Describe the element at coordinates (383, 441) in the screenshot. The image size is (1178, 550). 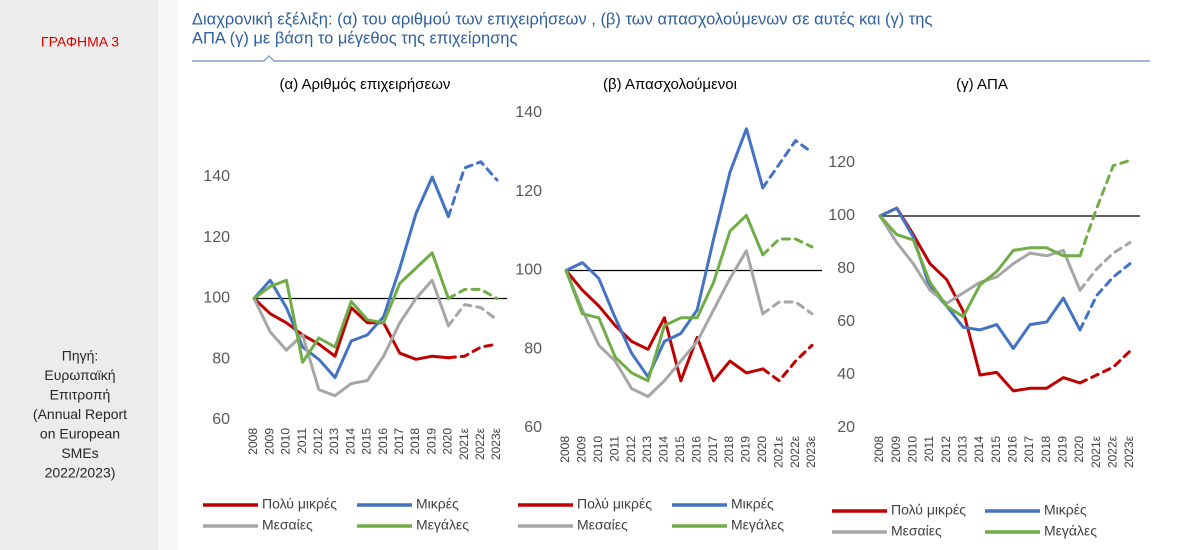
I see `x-tick-label: 2016` at that location.